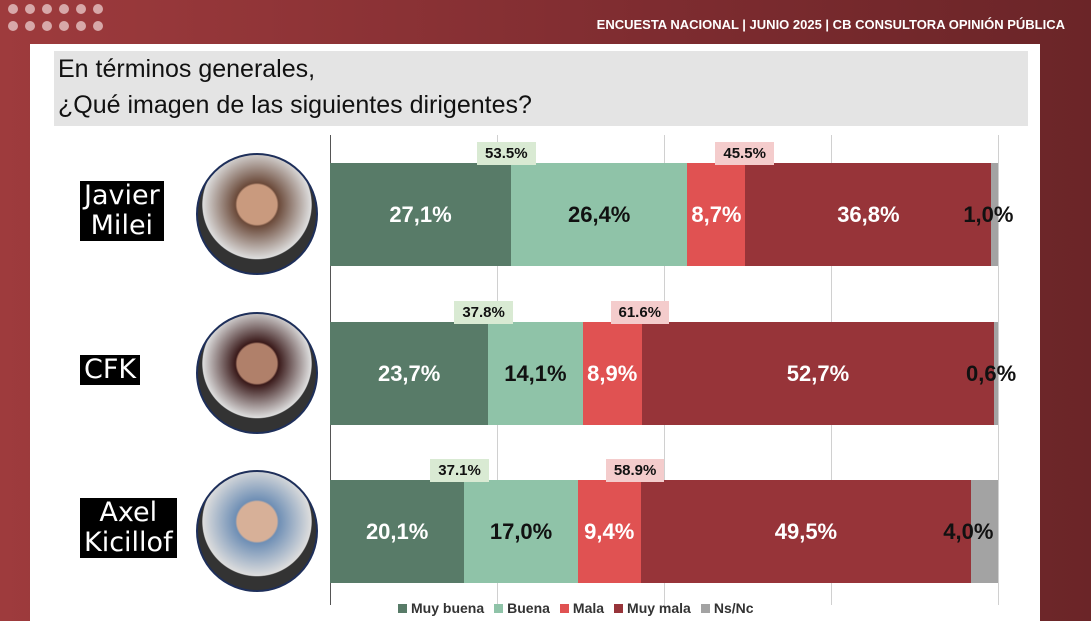 Image resolution: width=1091 pixels, height=621 pixels. What do you see at coordinates (991, 373) in the screenshot?
I see `bar-segment: 0,6%` at bounding box center [991, 373].